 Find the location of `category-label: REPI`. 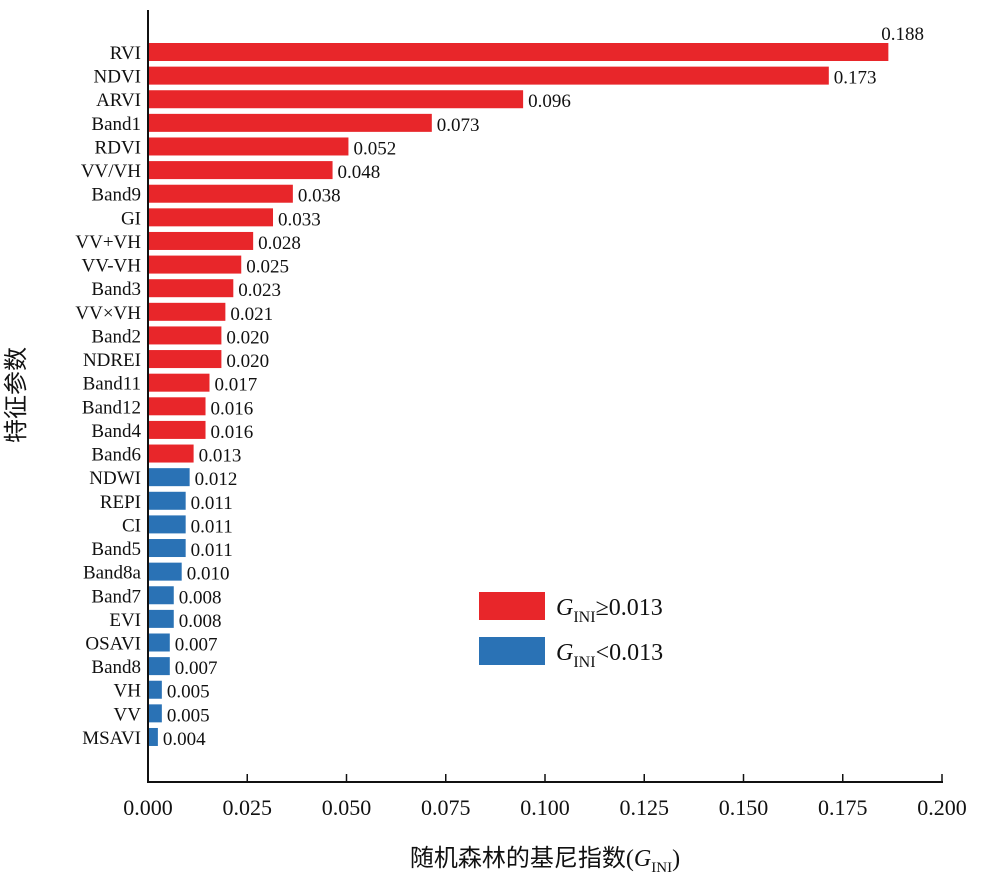

category-label: REPI is located at coordinates (120, 502).